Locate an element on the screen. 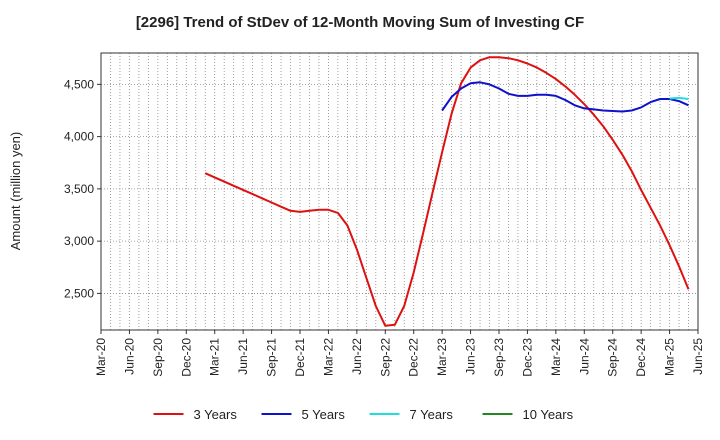  legend: 3 Years 5 Years 7 Years 10 Years is located at coordinates (363, 414).